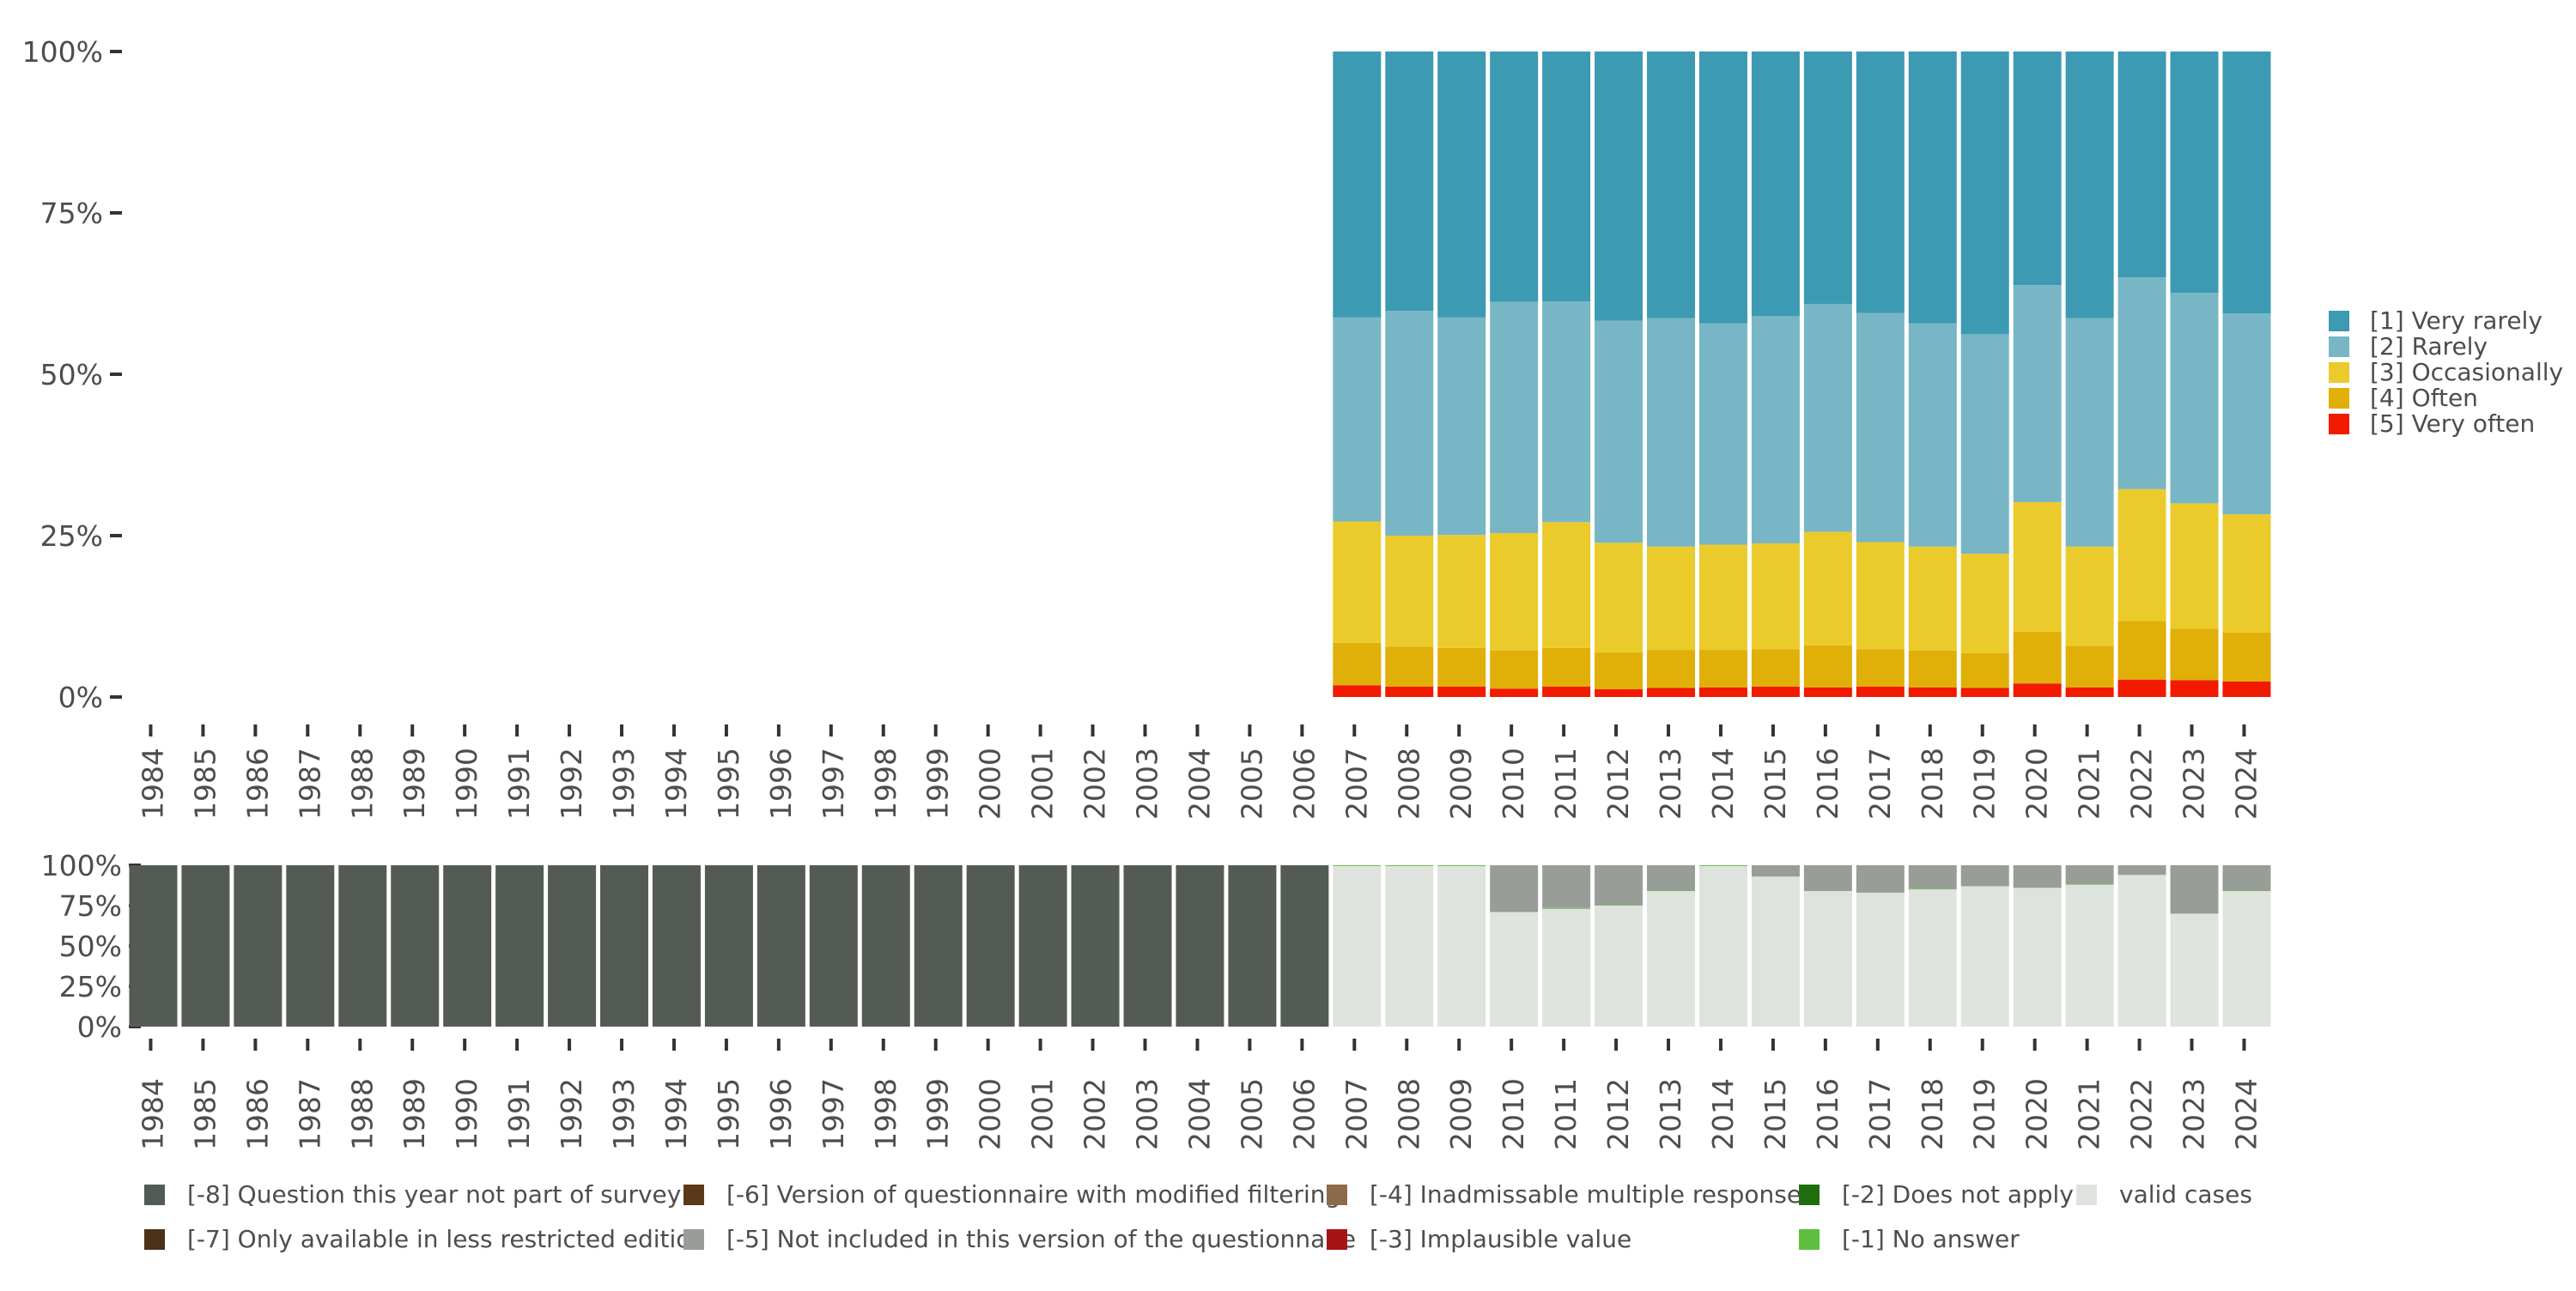  Describe the element at coordinates (1251, 784) in the screenshot. I see `x-tick-label: 2005` at that location.